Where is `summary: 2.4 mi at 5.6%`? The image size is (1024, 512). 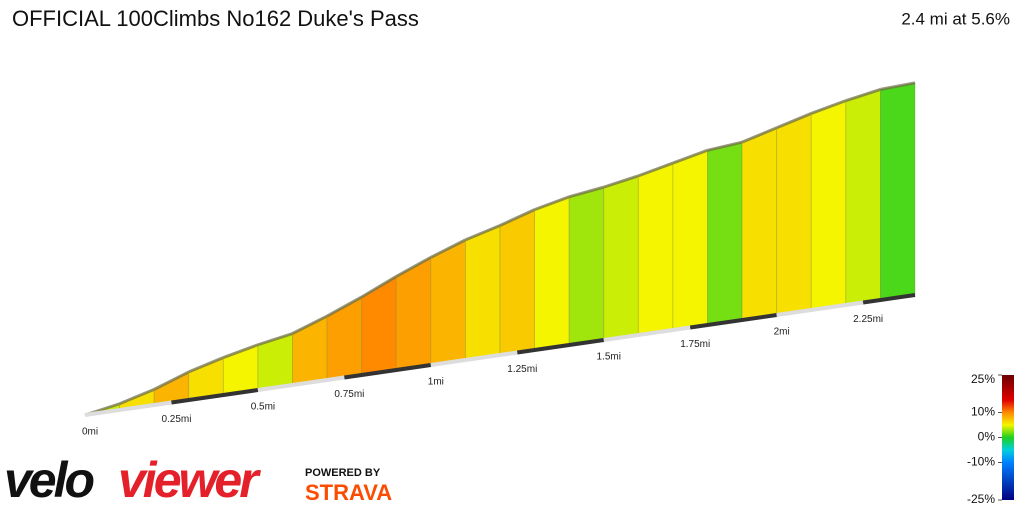
summary: 2.4 mi at 5.6% is located at coordinates (955, 18).